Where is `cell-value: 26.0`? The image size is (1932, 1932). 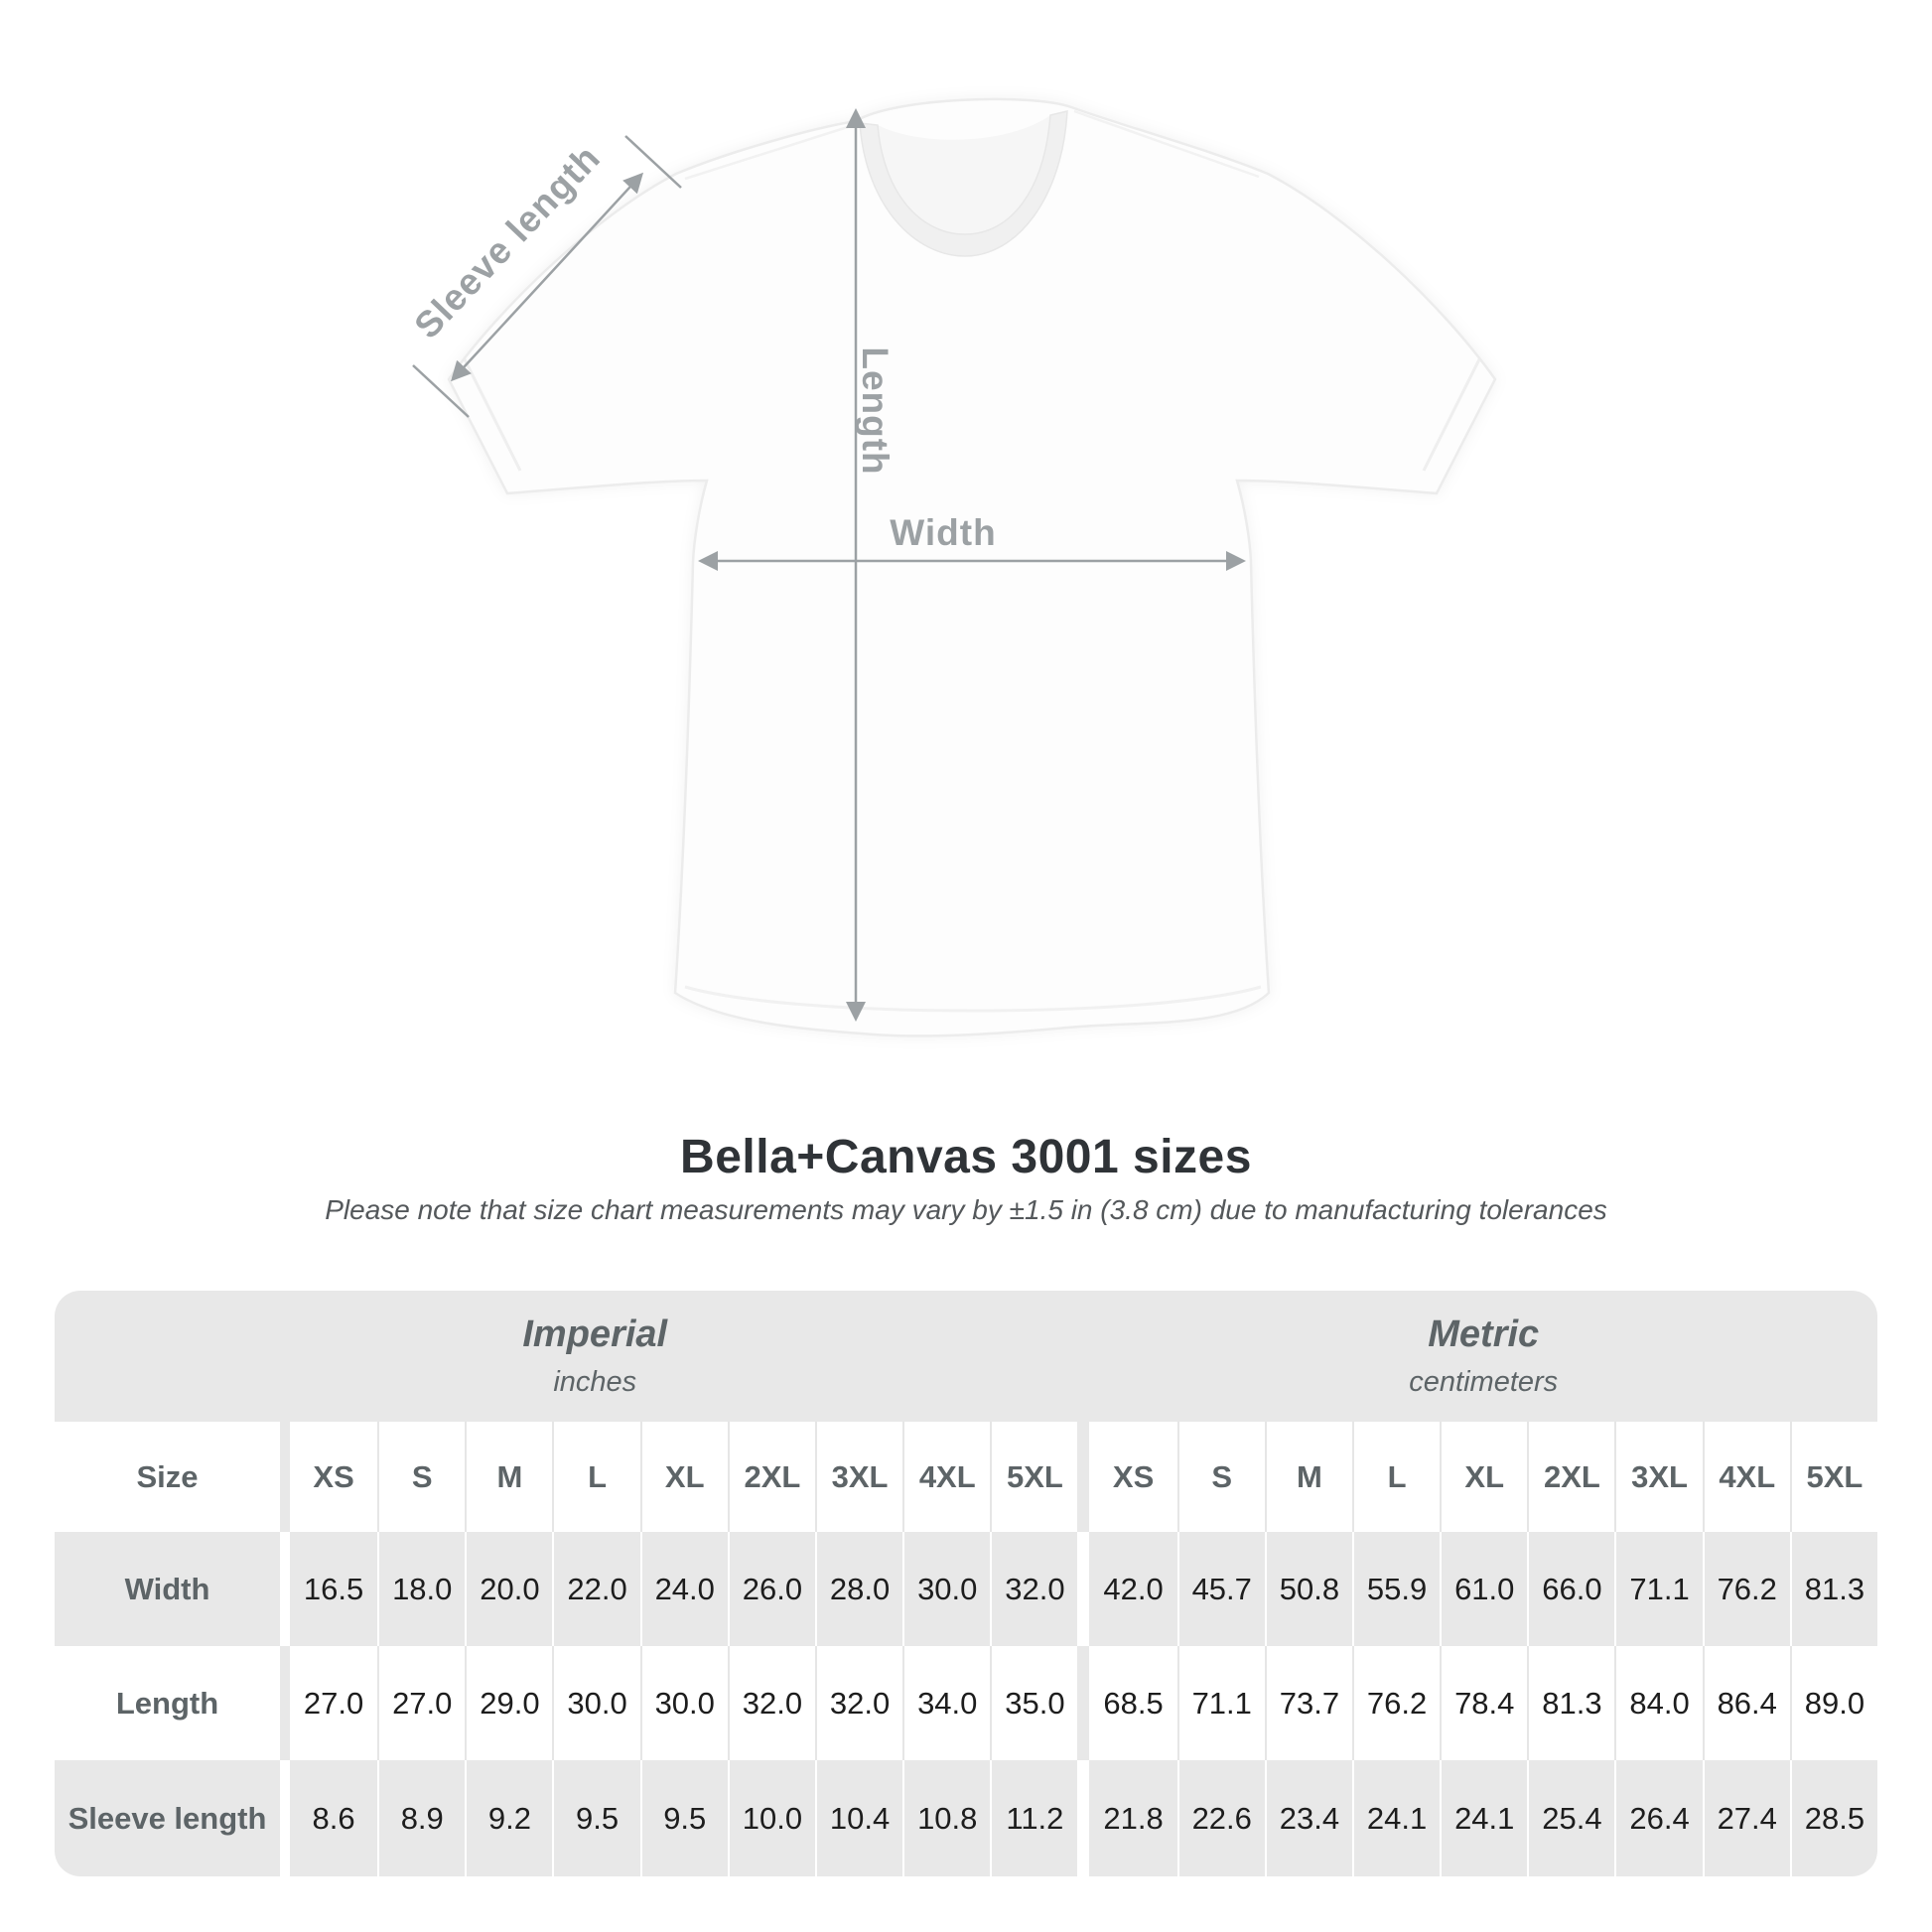
cell-value: 26.0 is located at coordinates (771, 1589).